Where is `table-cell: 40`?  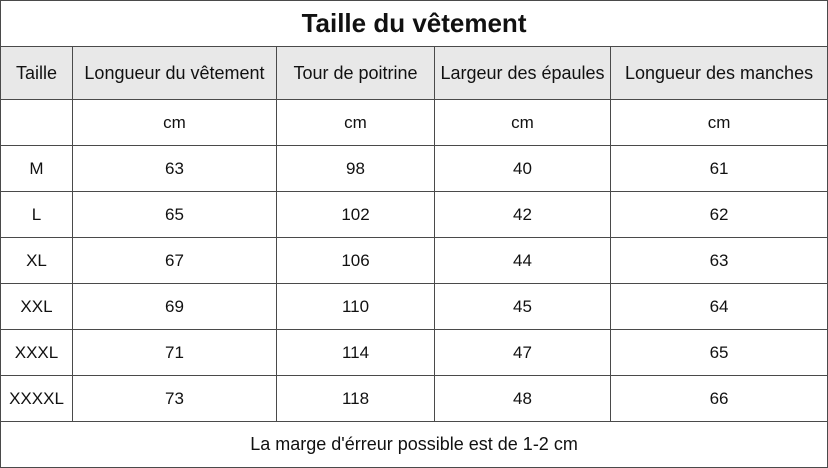
table-cell: 40 is located at coordinates (522, 168).